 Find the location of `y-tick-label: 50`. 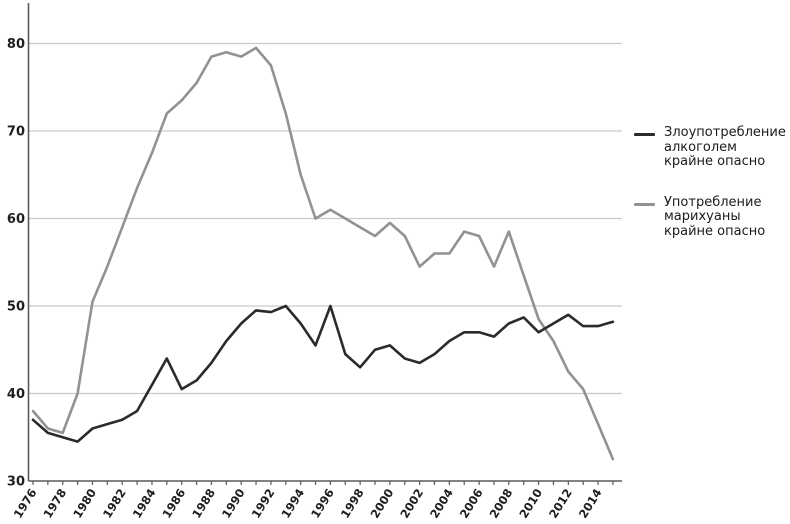

y-tick-label: 50 is located at coordinates (16, 307).